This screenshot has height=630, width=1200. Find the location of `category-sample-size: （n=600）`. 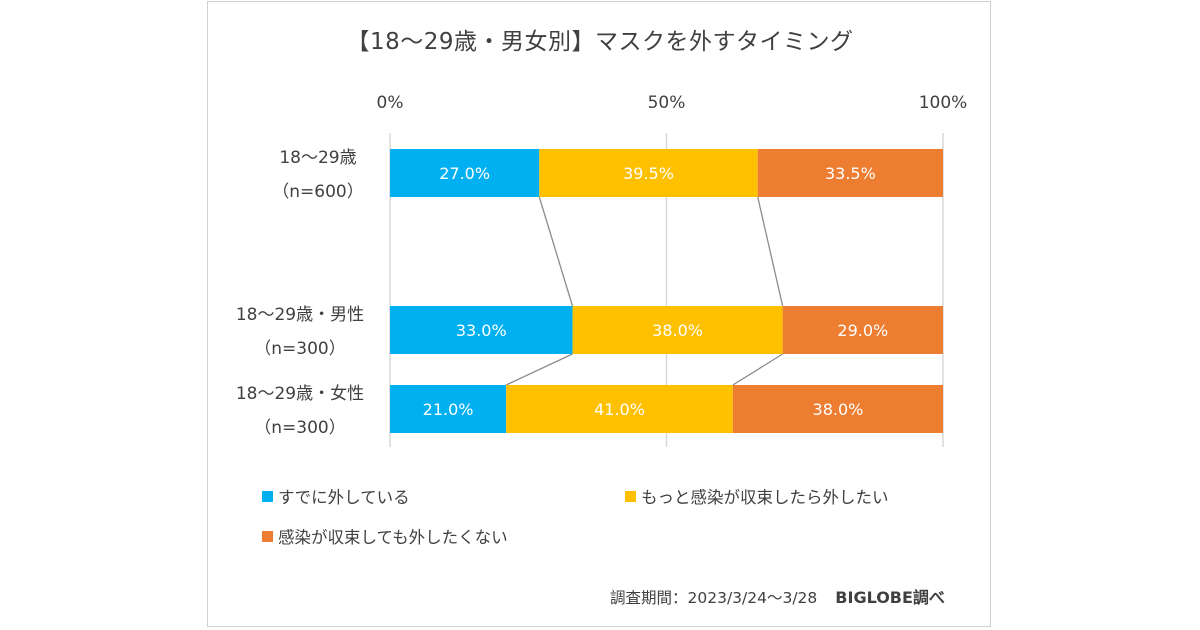

category-sample-size: （n=600） is located at coordinates (317, 192).